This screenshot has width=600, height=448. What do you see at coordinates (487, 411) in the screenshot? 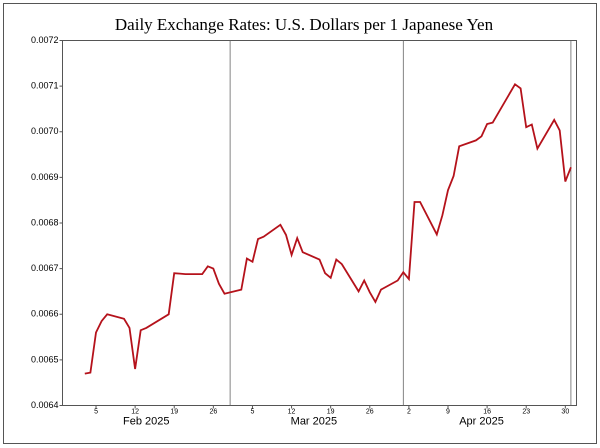
I see `x-tick-label: 16` at bounding box center [487, 411].